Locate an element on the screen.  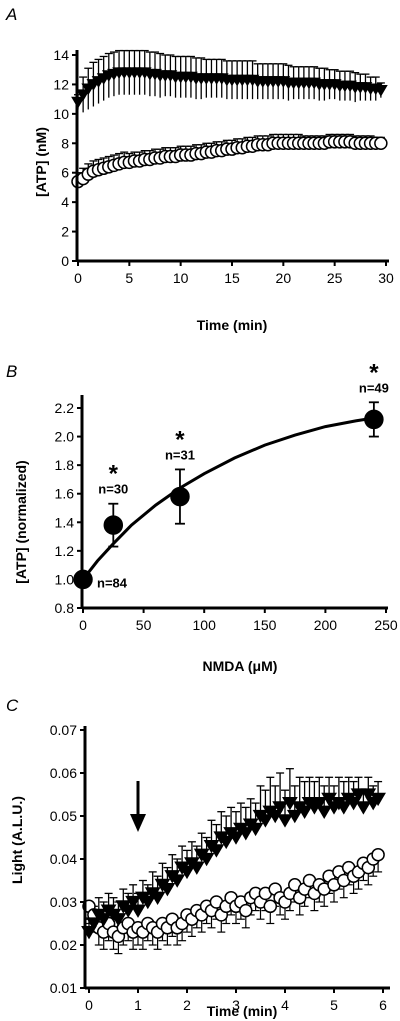
panel-b-x-tick-label: 100 is located at coordinates (205, 625).